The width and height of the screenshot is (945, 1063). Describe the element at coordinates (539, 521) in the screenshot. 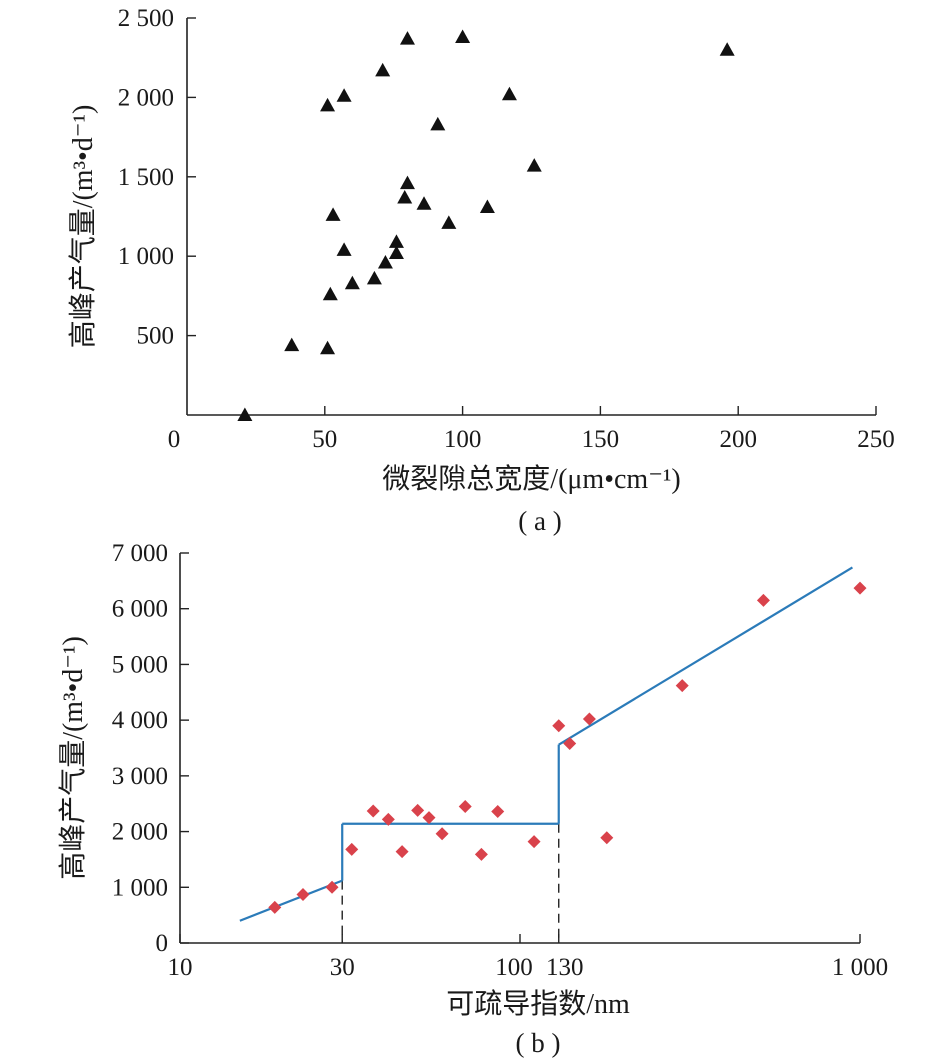

I see `panel-label-a: ( a )` at that location.